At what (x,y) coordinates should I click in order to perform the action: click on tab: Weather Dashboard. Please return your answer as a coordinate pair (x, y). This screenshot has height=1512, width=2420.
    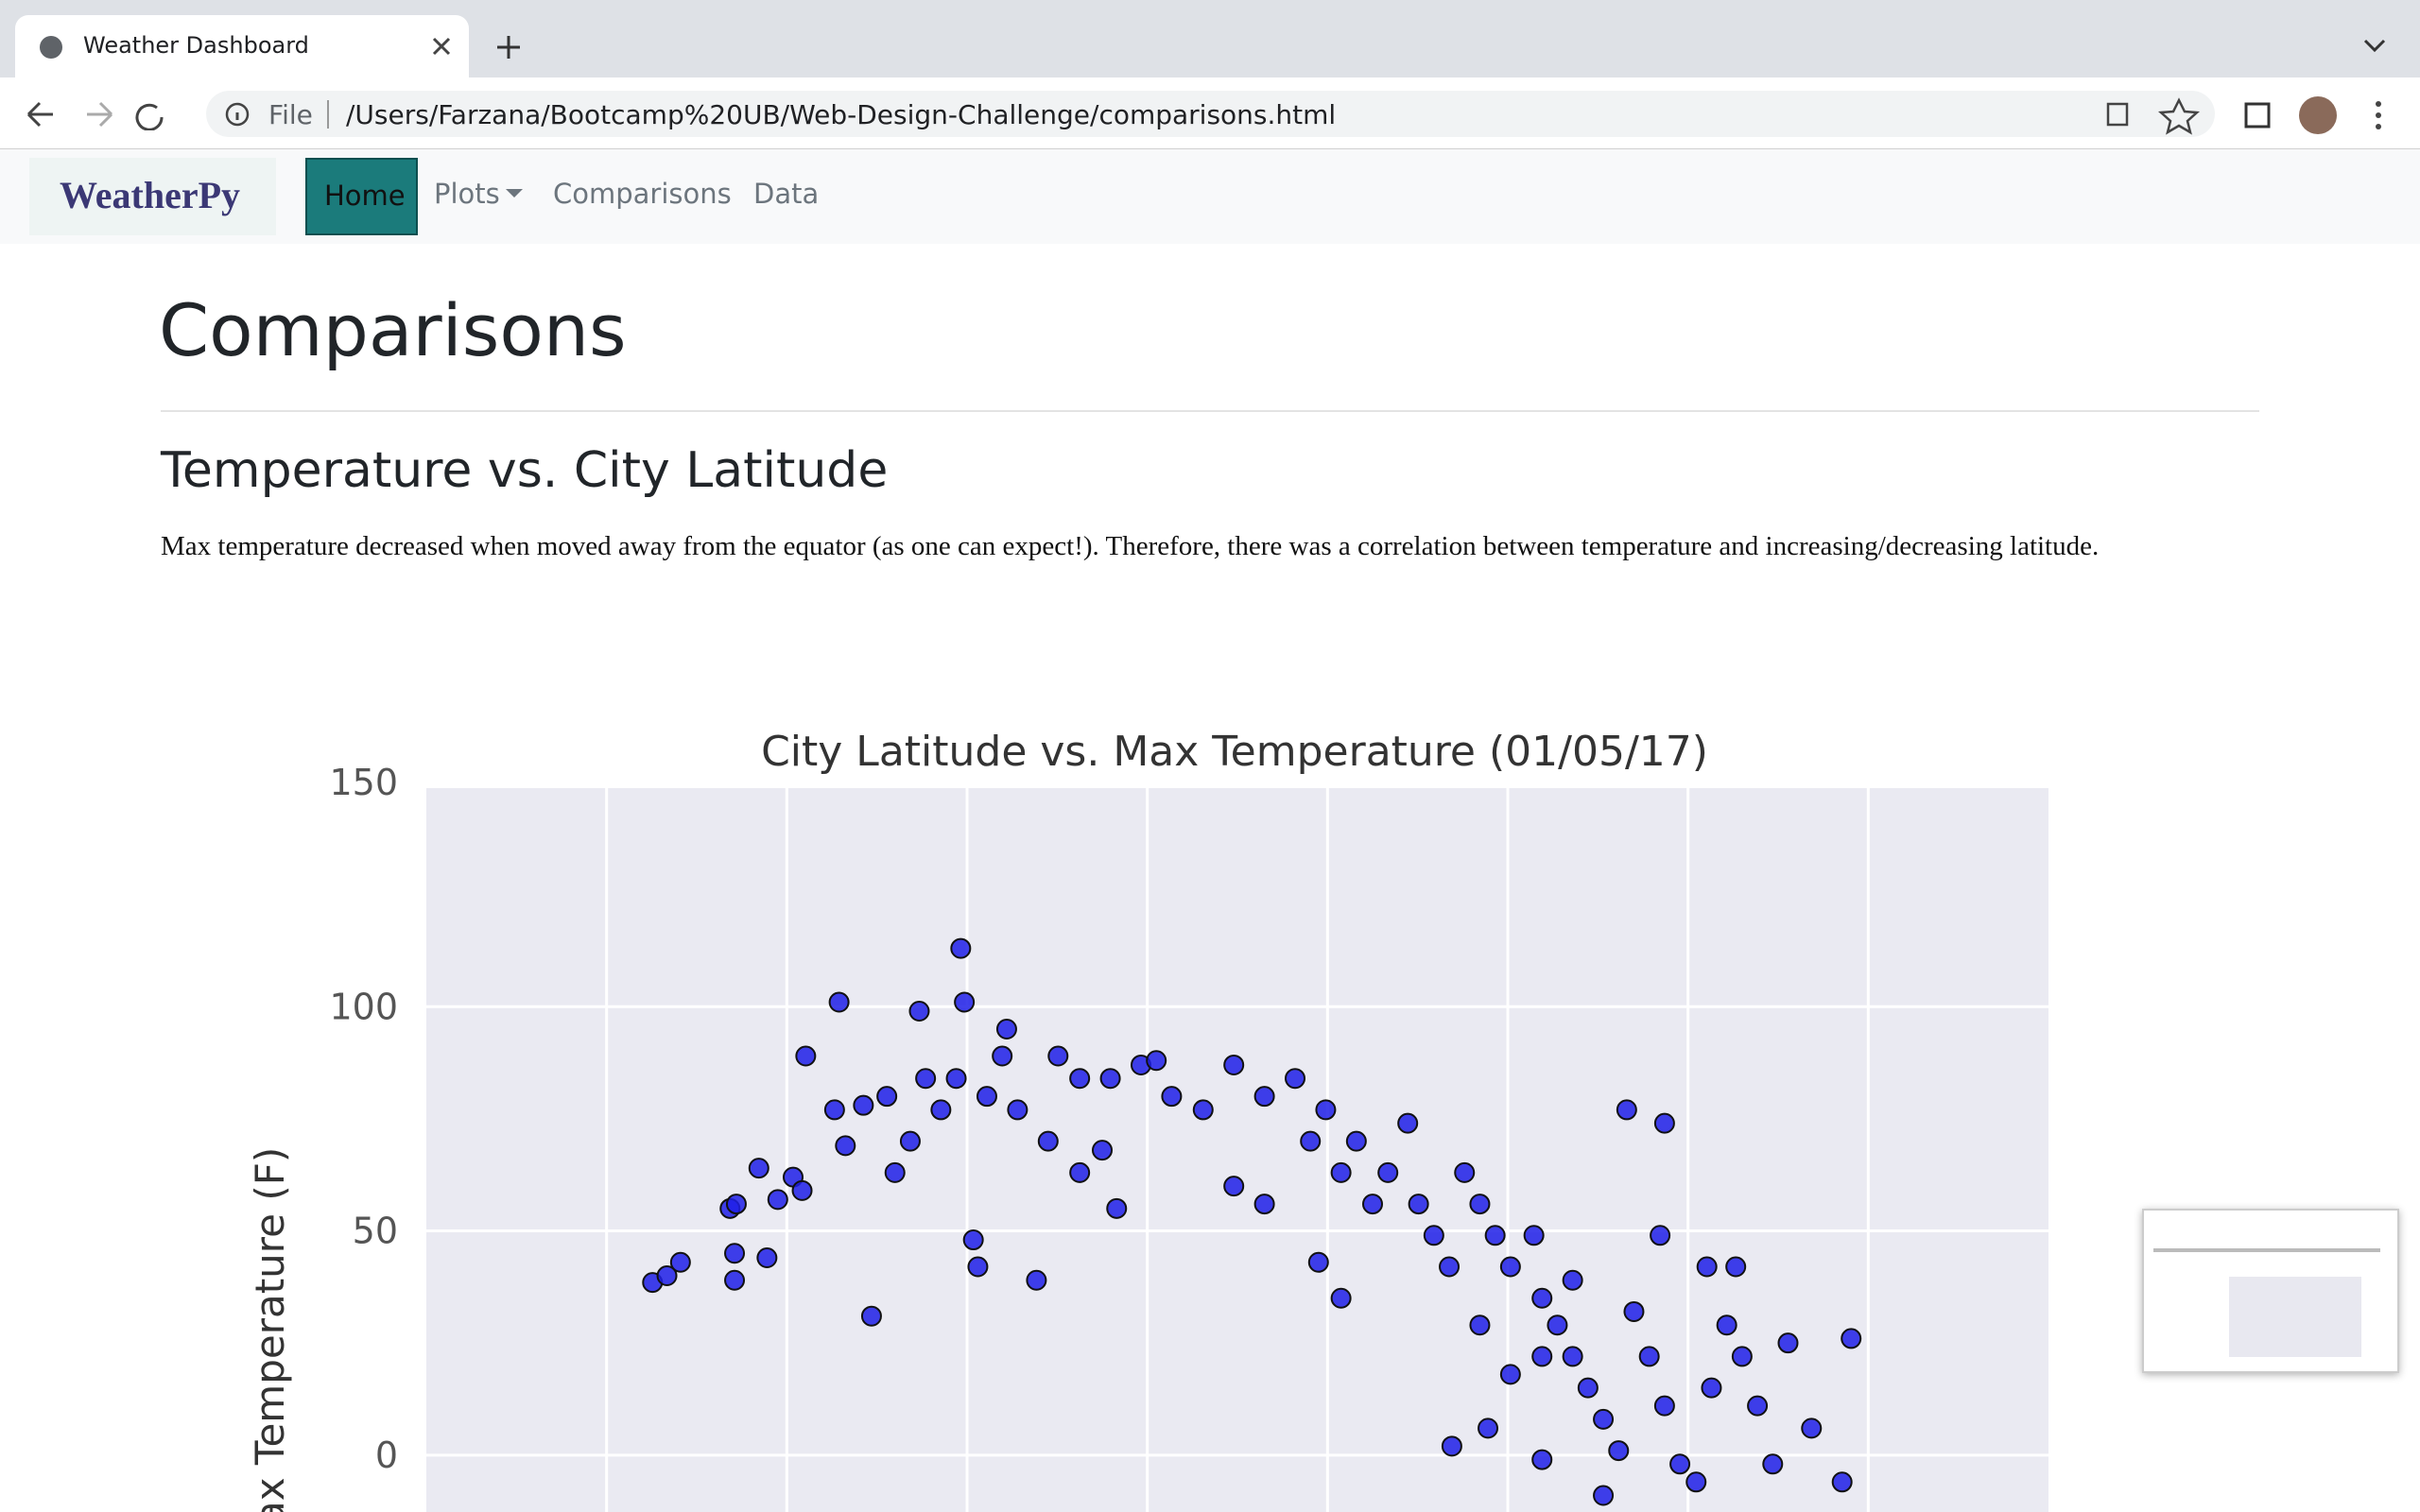
    Looking at the image, I should click on (242, 46).